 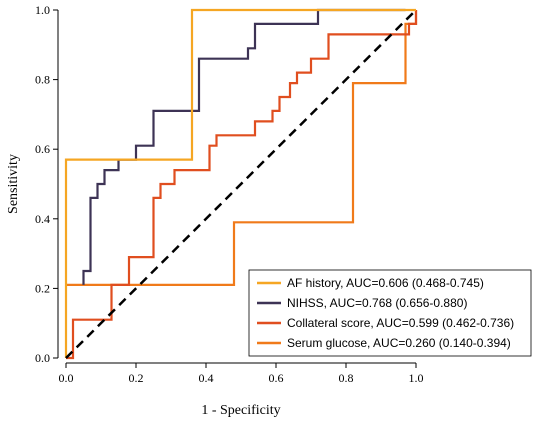 What do you see at coordinates (13, 184) in the screenshot?
I see `y-axis-title: Sensitivity` at bounding box center [13, 184].